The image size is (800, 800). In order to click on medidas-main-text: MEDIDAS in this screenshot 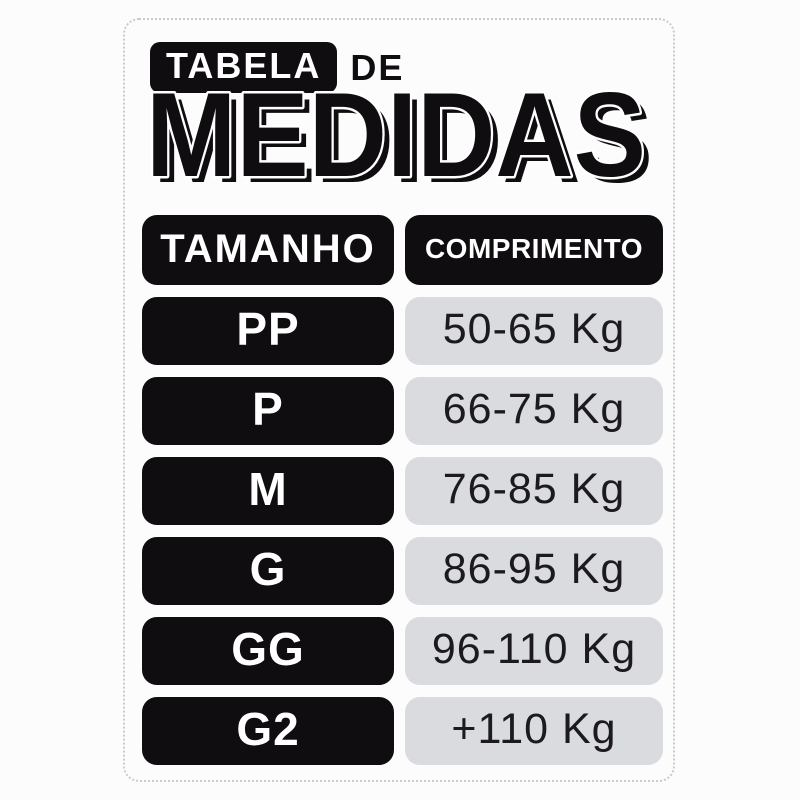, I will do `click(396, 138)`.